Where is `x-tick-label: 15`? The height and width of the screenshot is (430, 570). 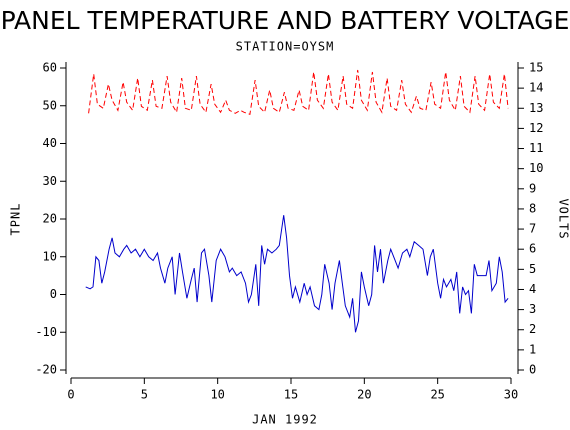
x-tick-label: 15 is located at coordinates (291, 395).